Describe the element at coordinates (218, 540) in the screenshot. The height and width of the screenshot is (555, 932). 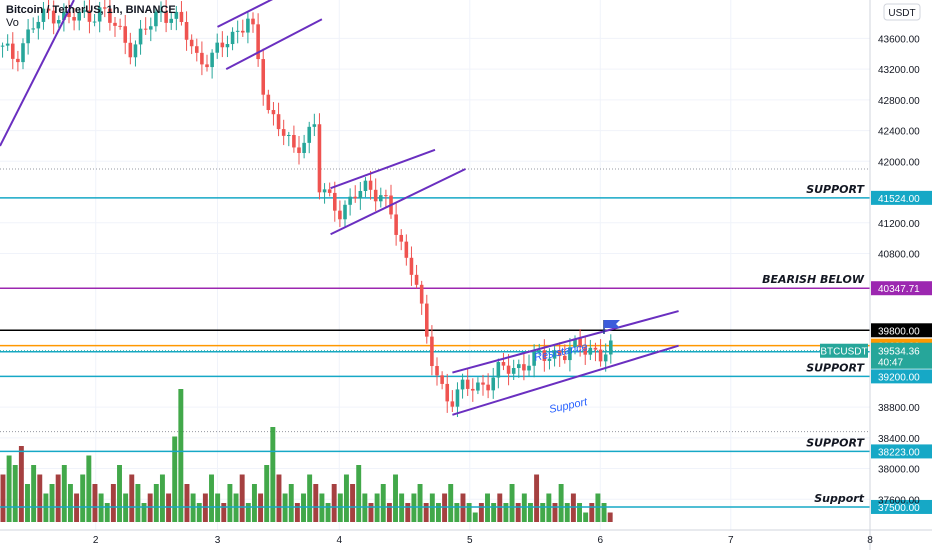
I see `time-tick: 3` at that location.